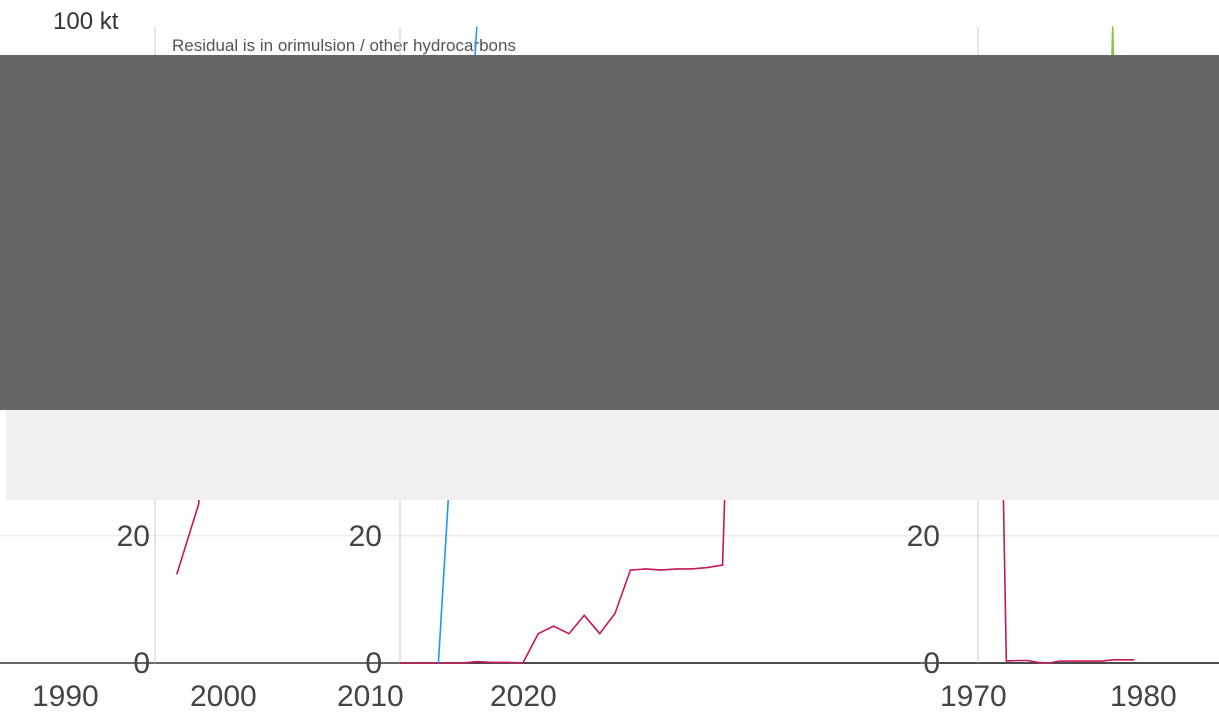 This screenshot has height=713, width=1219. Describe the element at coordinates (612, 455) in the screenshot. I see `overlay-band` at that location.